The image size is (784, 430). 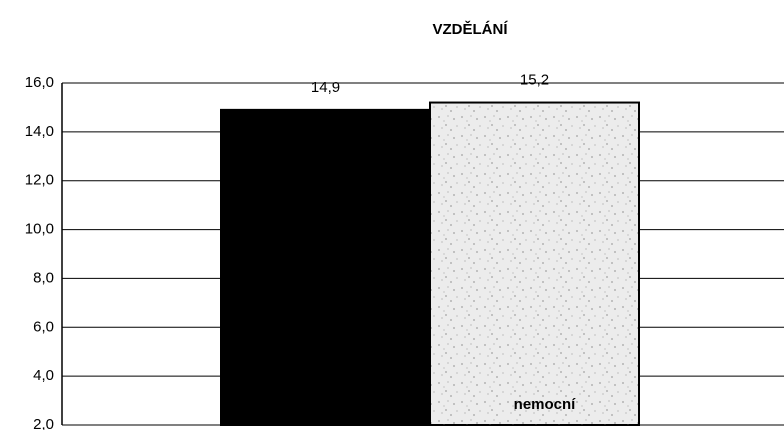 What do you see at coordinates (43, 423) in the screenshot?
I see `y-tick-label: 2,0` at bounding box center [43, 423].